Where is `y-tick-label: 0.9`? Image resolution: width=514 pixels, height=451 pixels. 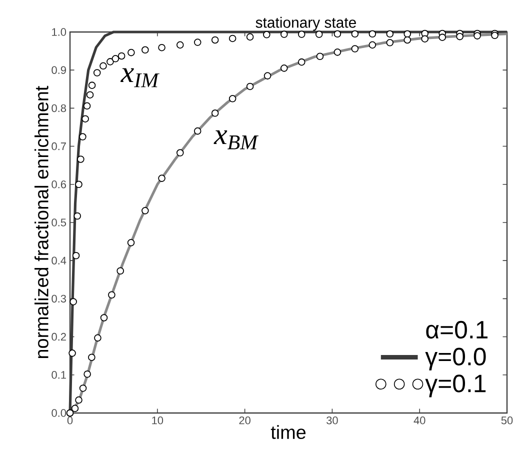
y-tick-label: 0.9 is located at coordinates (59, 70).